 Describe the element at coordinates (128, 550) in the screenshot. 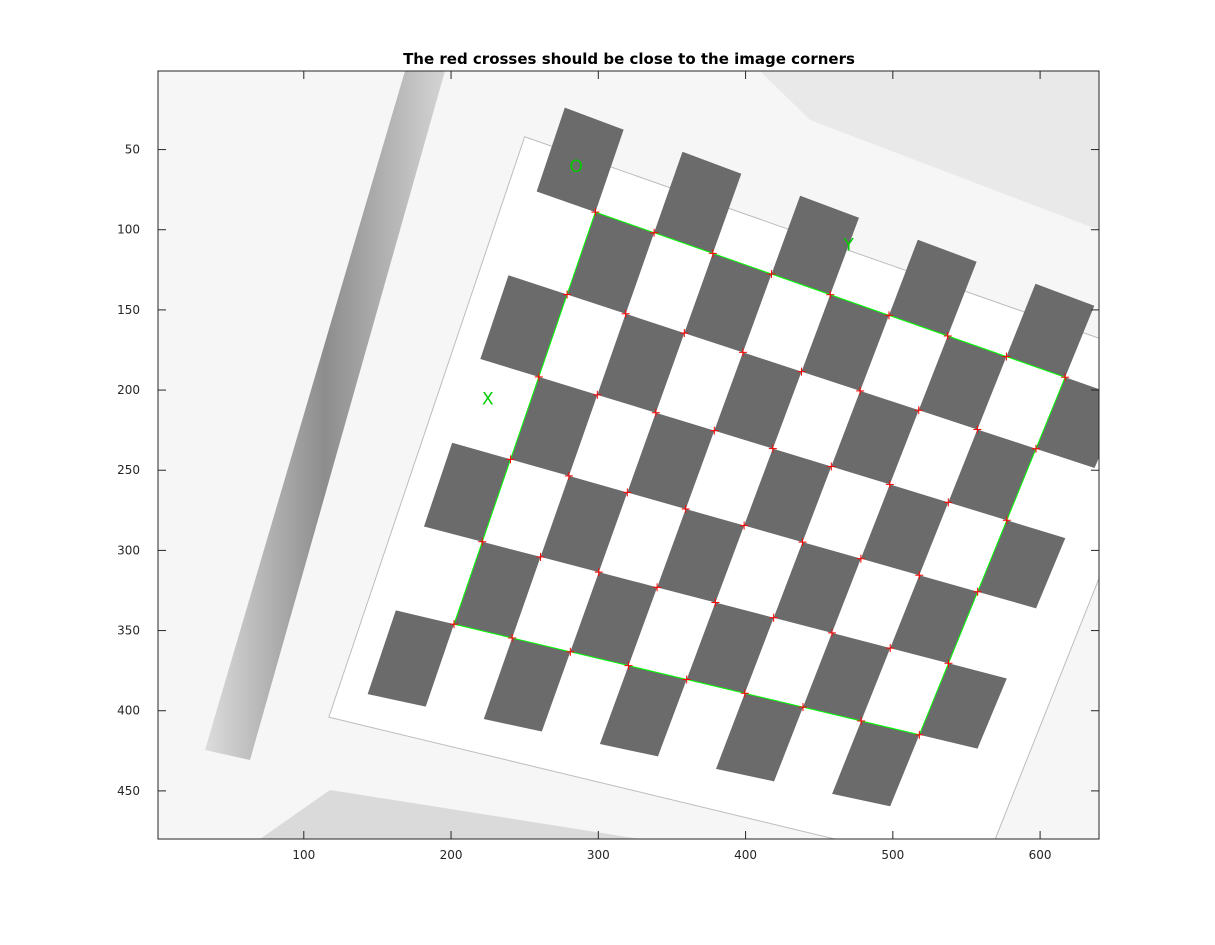

I see `y-tick-label: 300` at that location.